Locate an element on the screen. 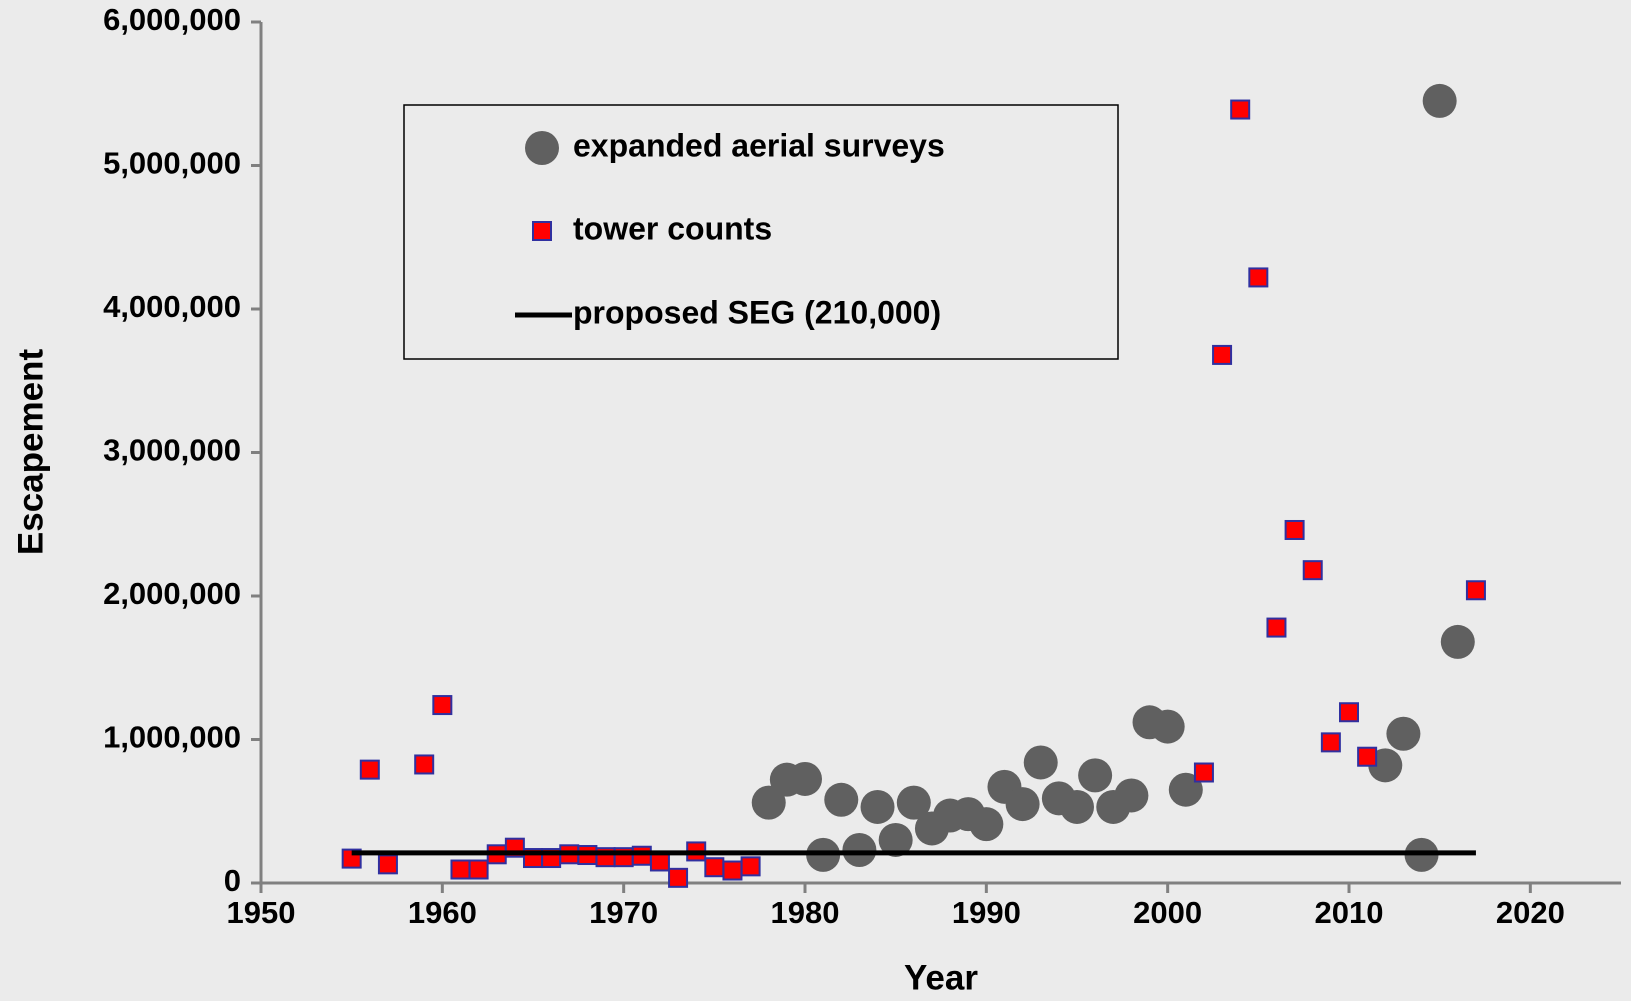  x-tick-label: 1950 is located at coordinates (261, 912).